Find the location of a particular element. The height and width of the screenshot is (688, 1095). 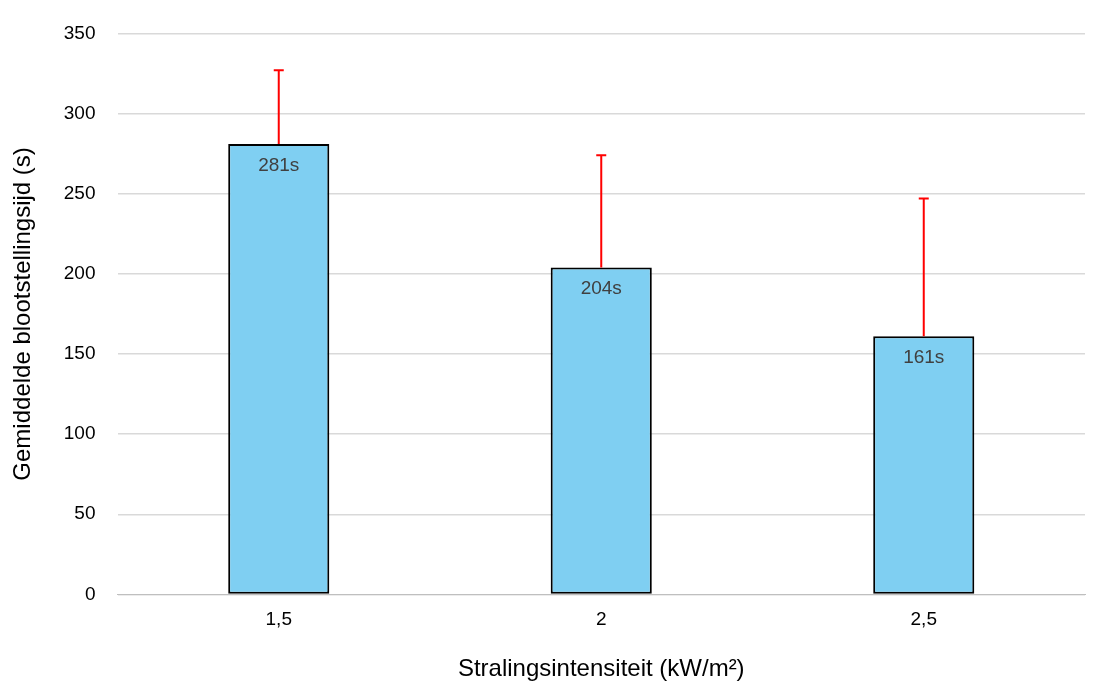

y-axis-title: Gemiddelde blootstellingsijd (s) is located at coordinates (22, 314).